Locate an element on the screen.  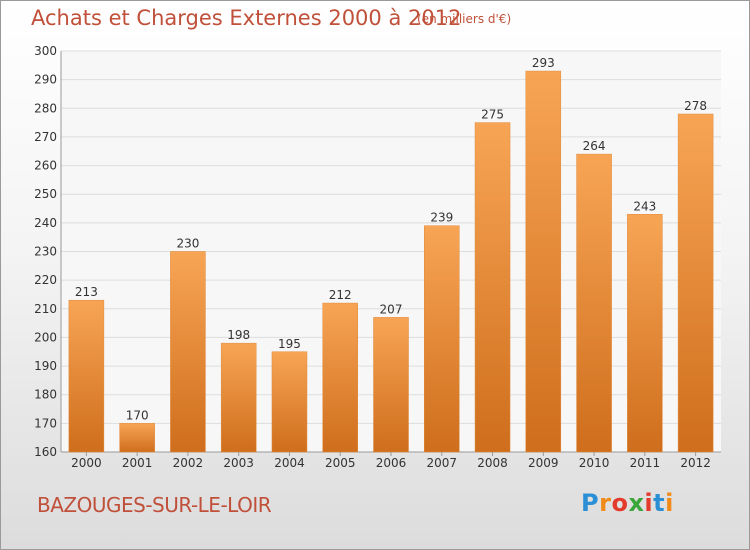
x-tick-label-2008: 2008 is located at coordinates (492, 463).